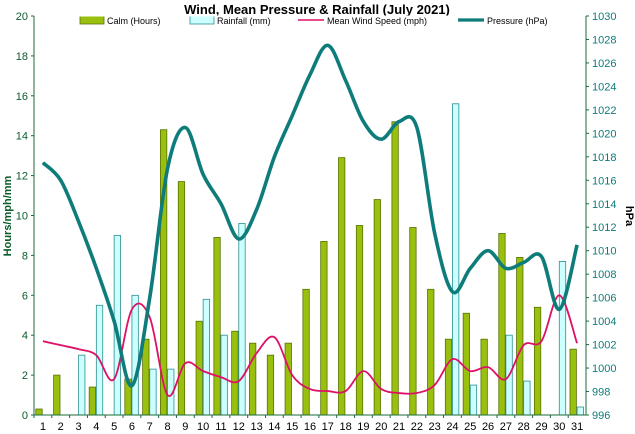  I want to click on y-tick-label: 14, so click(22, 137).